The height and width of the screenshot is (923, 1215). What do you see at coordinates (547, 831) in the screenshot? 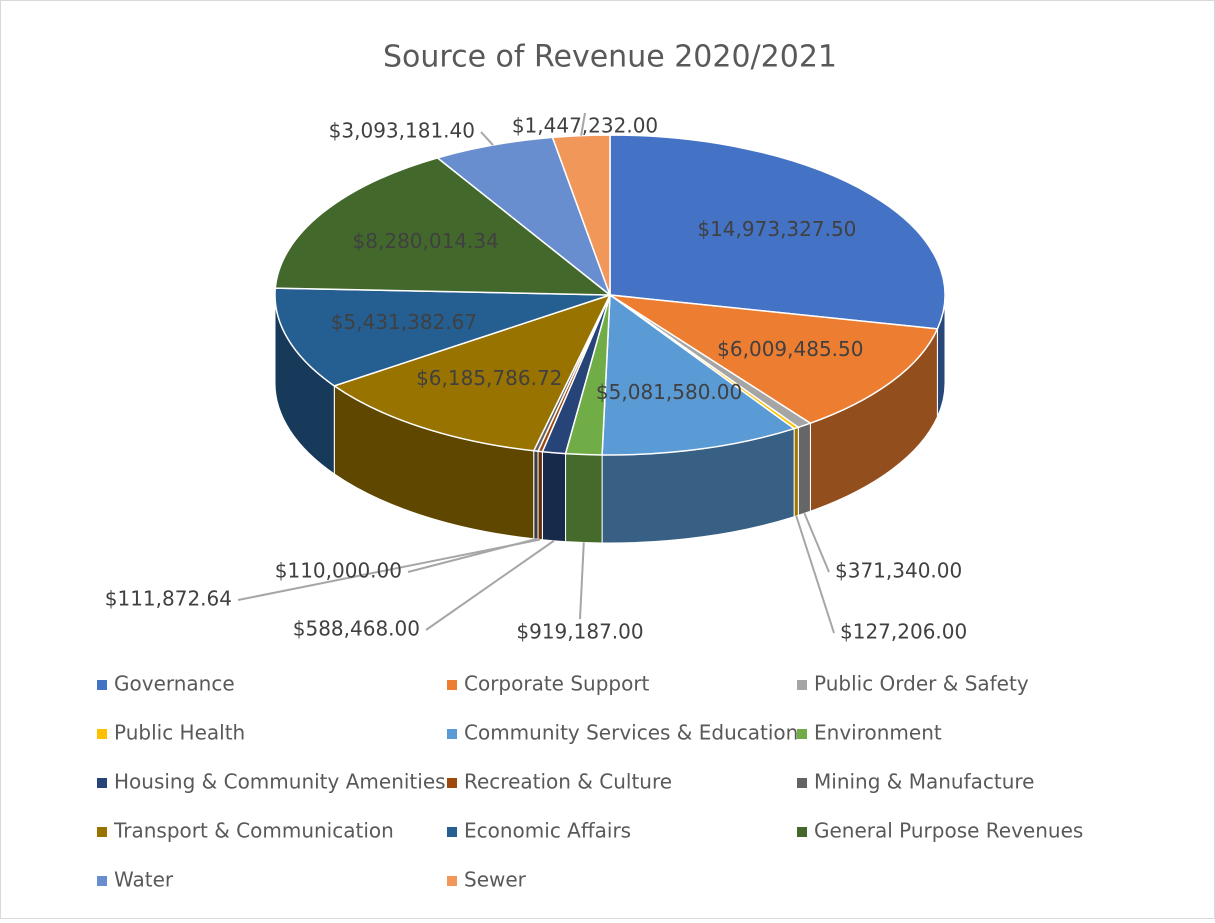
I see `legend-label: Economic Affairs` at bounding box center [547, 831].